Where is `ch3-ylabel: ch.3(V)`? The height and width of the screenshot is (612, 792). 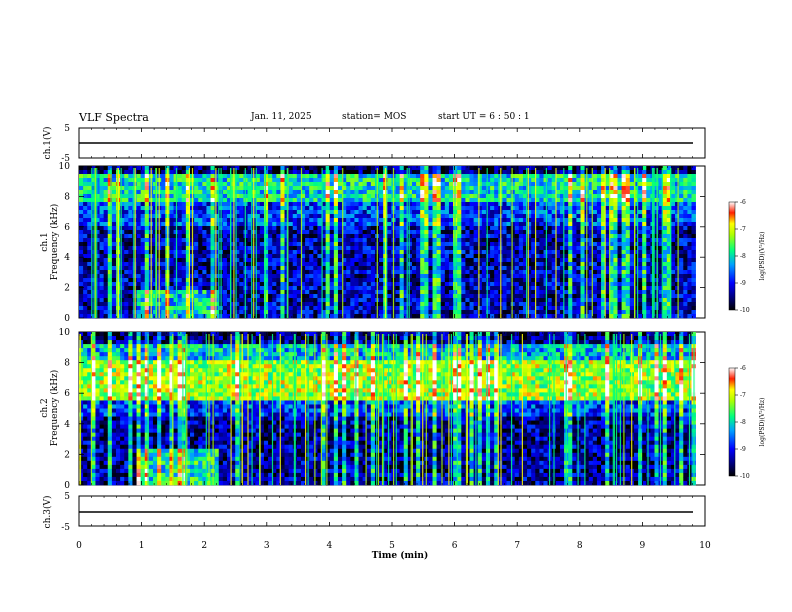
ch3-ylabel: ch.3(V) is located at coordinates (47, 512).